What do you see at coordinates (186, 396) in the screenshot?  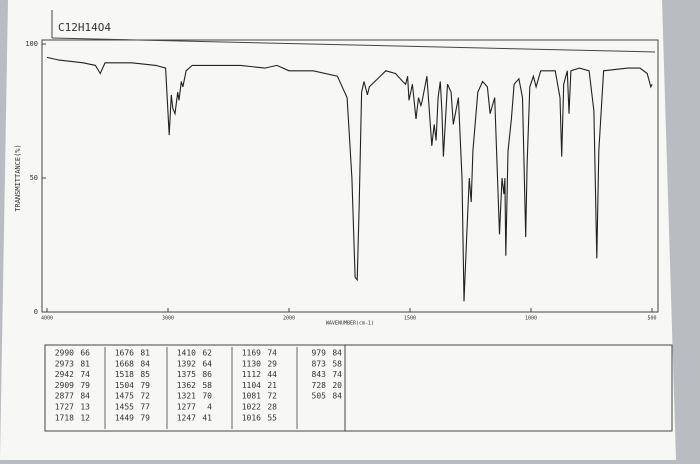 I see `peak-wavenumber: 1321` at bounding box center [186, 396].